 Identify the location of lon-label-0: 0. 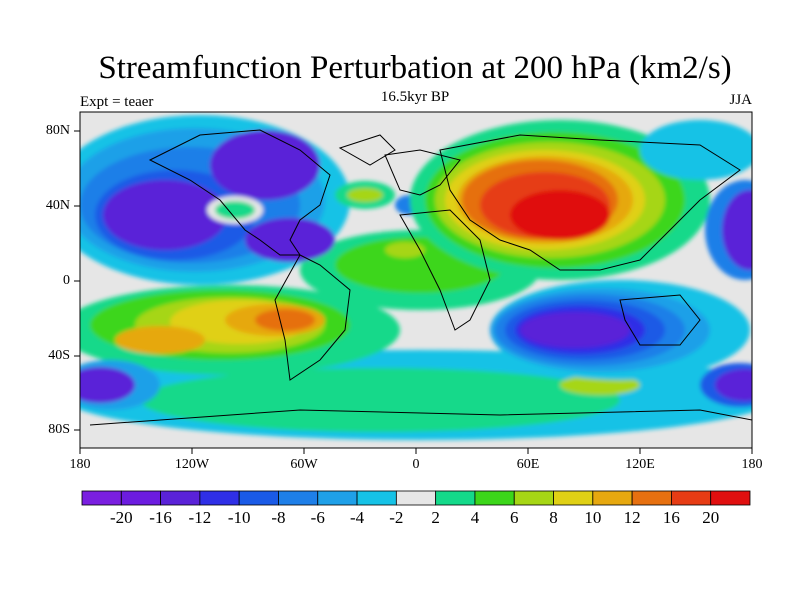
(416, 464).